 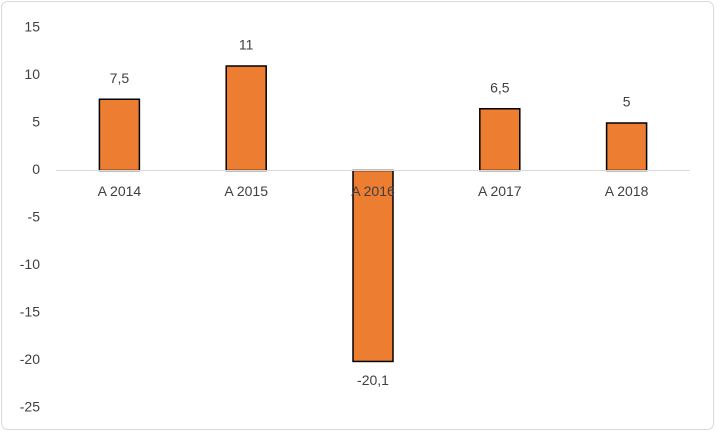 What do you see at coordinates (246, 45) in the screenshot?
I see `data-label: 11` at bounding box center [246, 45].